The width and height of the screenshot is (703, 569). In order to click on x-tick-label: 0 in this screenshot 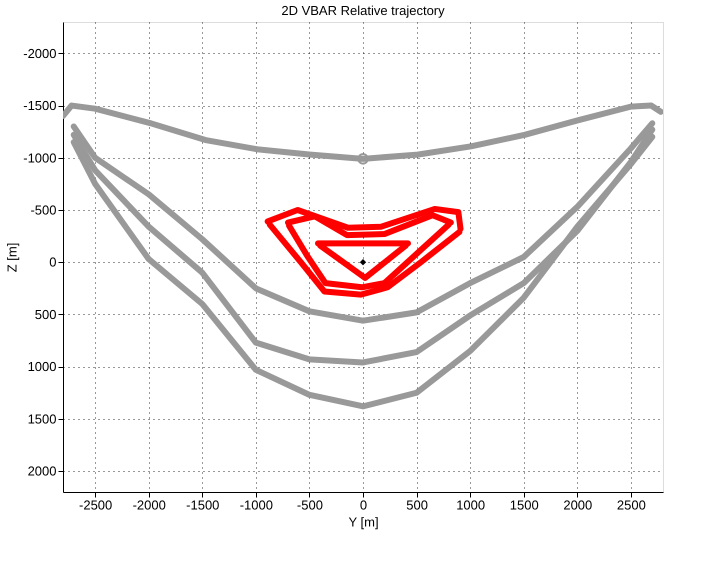, I will do `click(364, 505)`.